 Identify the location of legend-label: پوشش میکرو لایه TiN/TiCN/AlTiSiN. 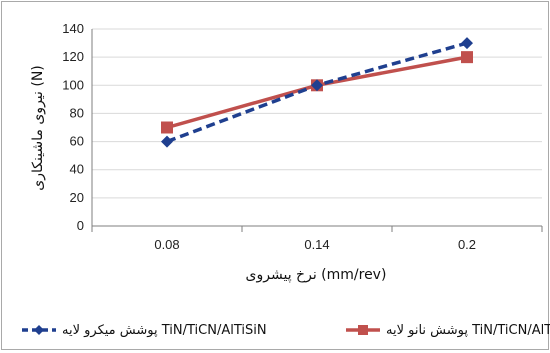
(164, 330).